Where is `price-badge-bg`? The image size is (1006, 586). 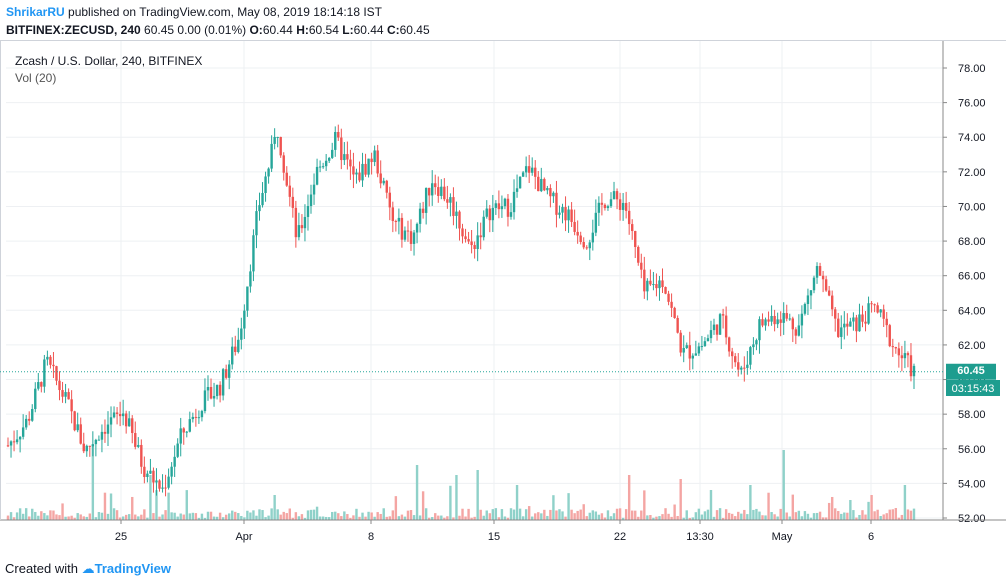
price-badge-bg is located at coordinates (971, 371).